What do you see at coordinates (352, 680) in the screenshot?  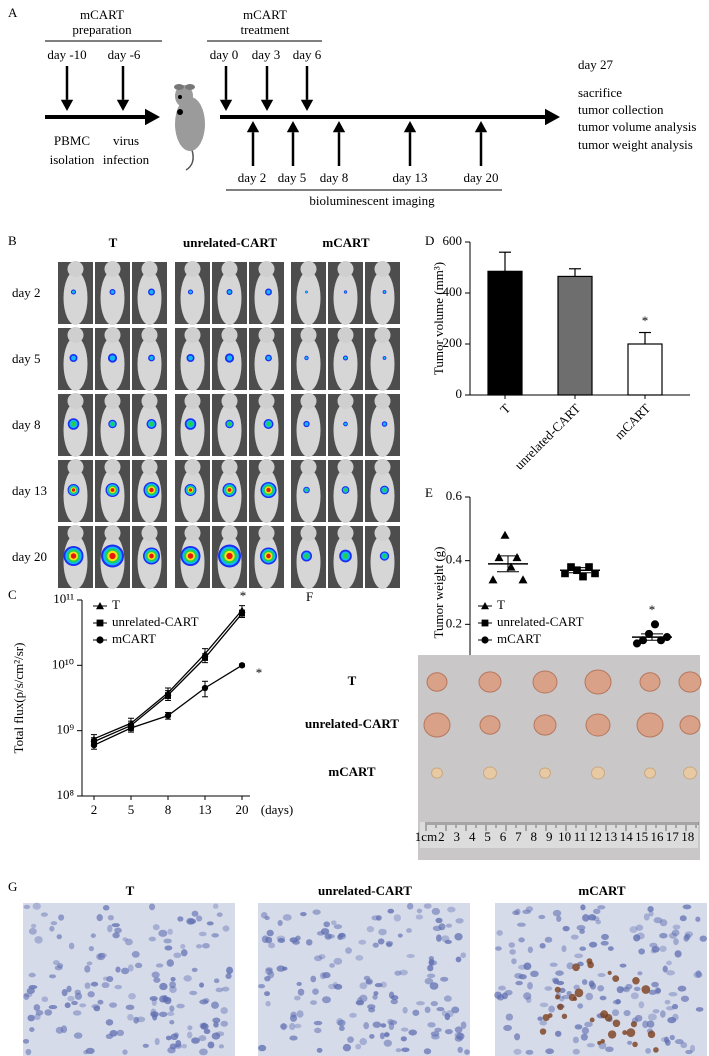 I see `group-label: T` at bounding box center [352, 680].